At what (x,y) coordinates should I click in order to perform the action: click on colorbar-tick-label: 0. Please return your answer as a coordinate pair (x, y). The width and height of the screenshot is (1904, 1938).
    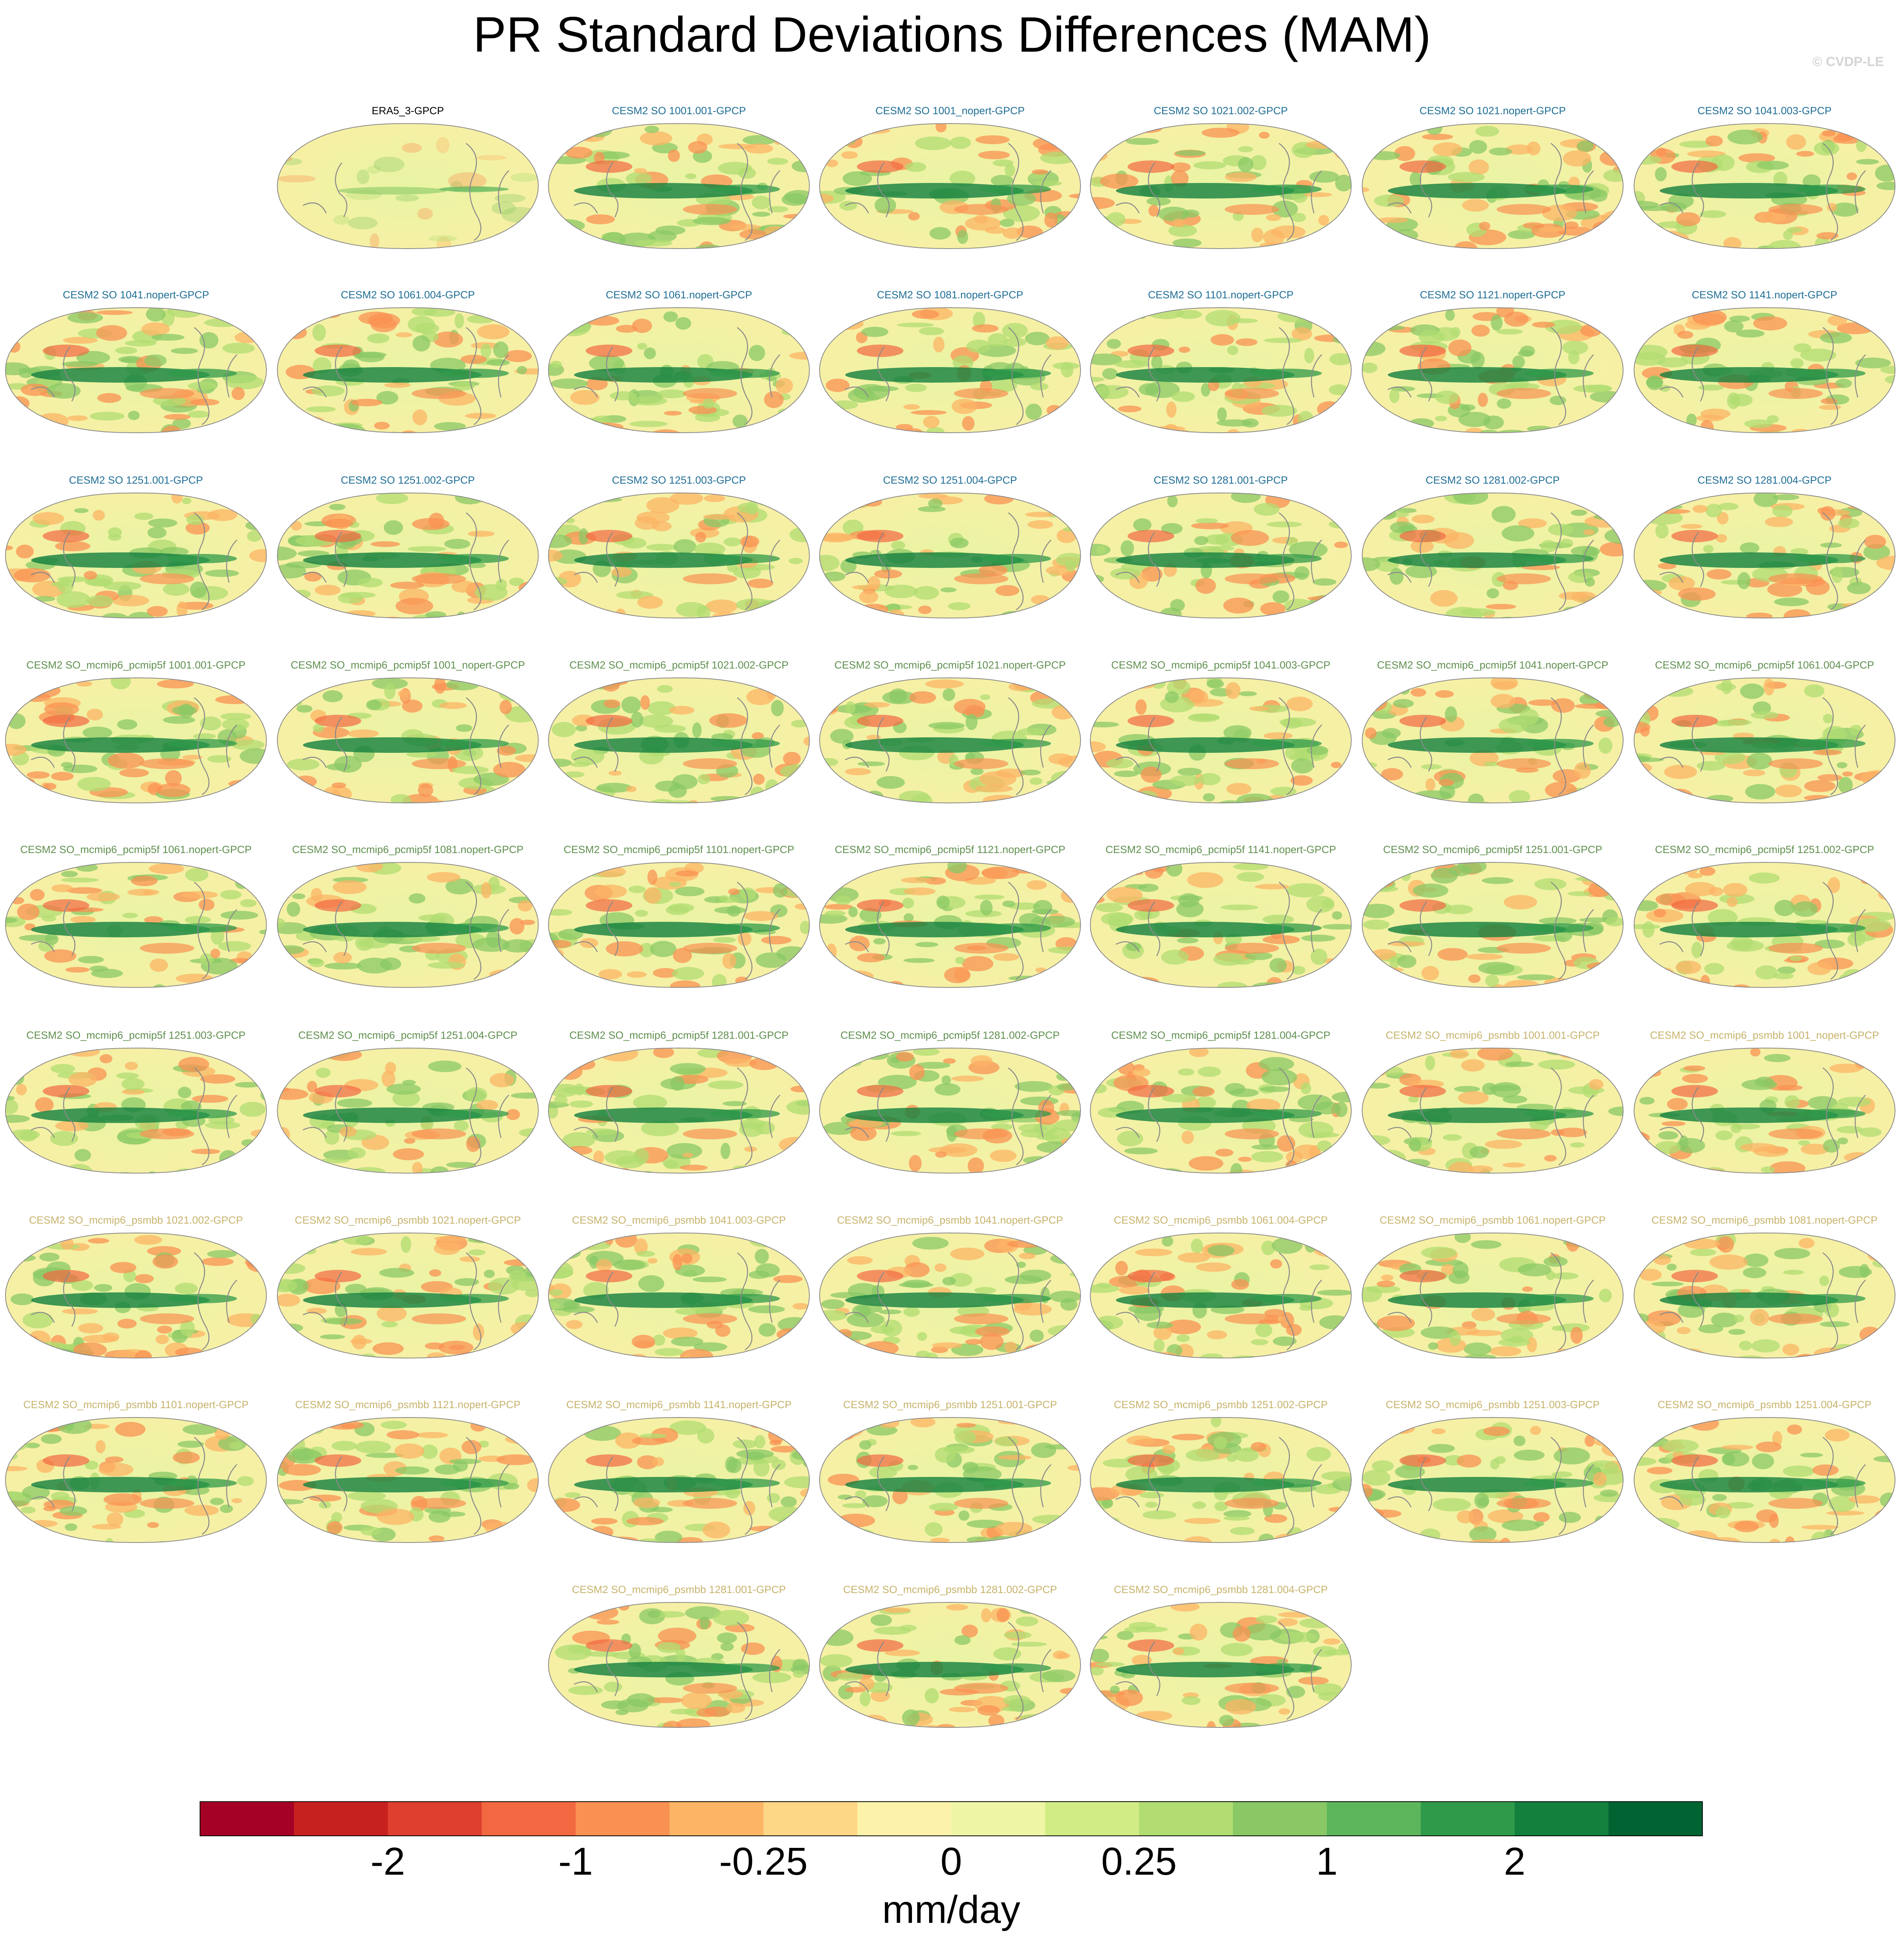
    Looking at the image, I should click on (951, 1861).